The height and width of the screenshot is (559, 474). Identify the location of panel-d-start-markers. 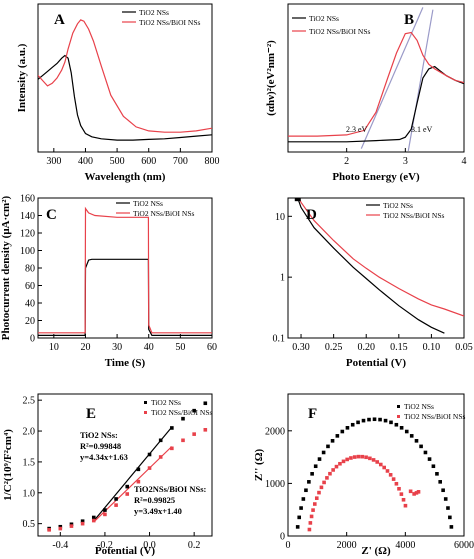
(294, 189).